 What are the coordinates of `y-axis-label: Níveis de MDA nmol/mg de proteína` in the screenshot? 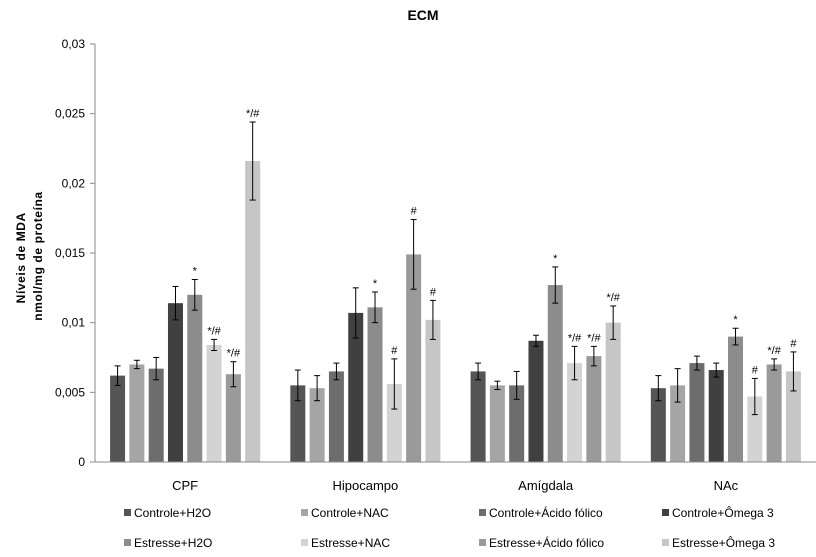 It's located at (29, 255).